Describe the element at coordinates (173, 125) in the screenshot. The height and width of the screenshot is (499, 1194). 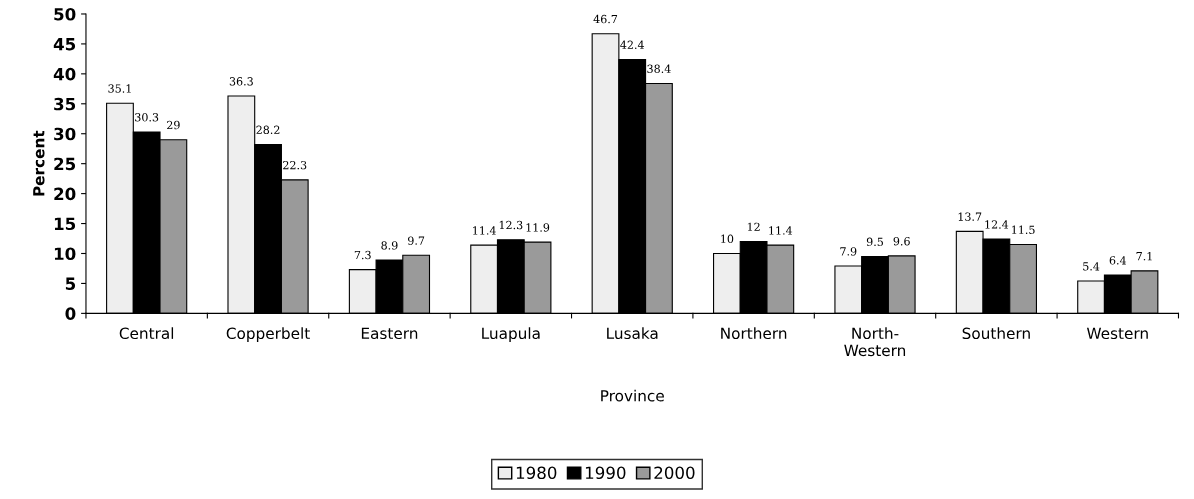
I see `data-label: 29` at that location.